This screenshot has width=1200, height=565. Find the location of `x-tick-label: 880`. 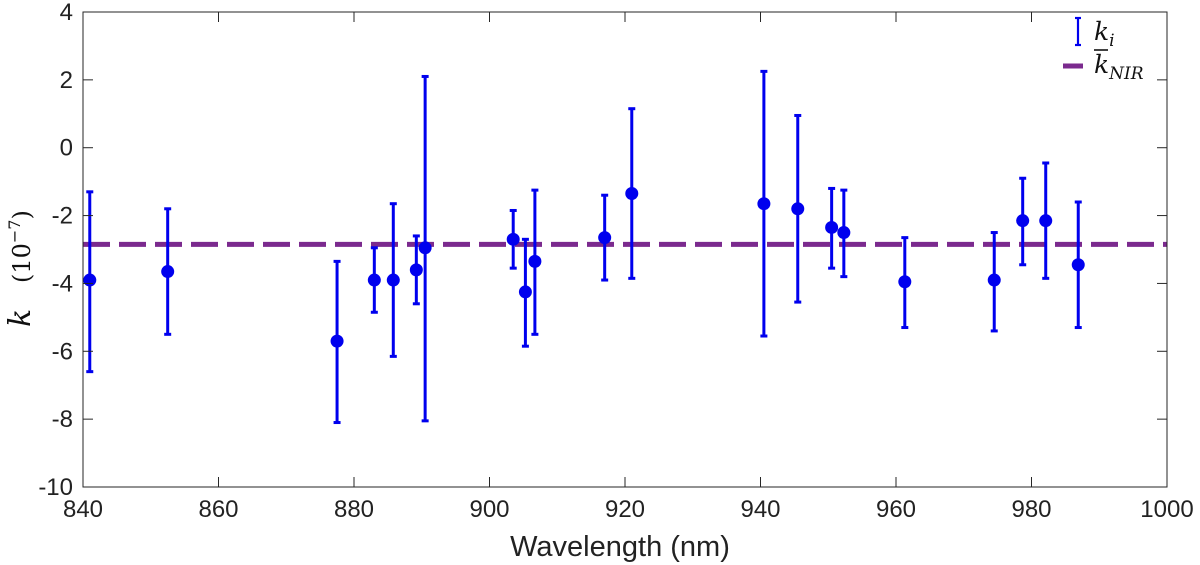

x-tick-label: 880 is located at coordinates (354, 509).